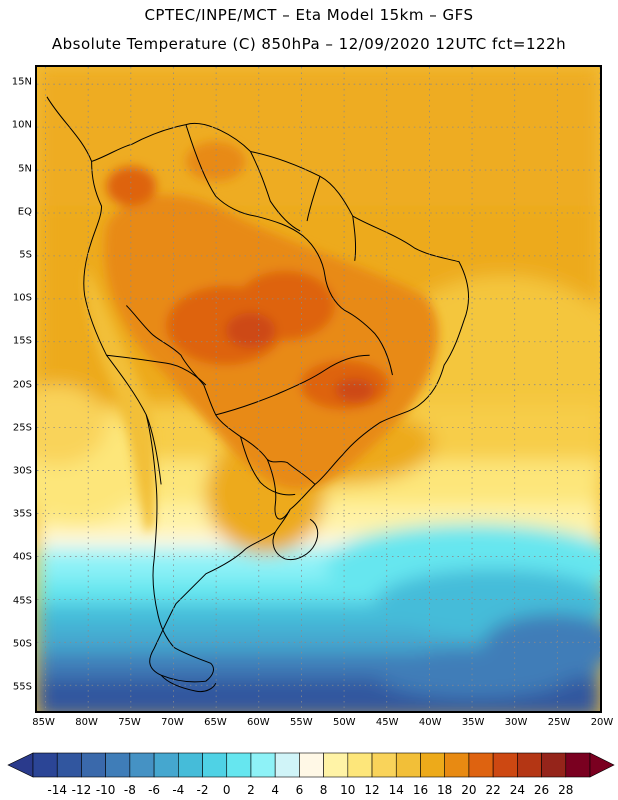  What do you see at coordinates (493, 790) in the screenshot?
I see `colorbar-tick-label: 22` at bounding box center [493, 790].